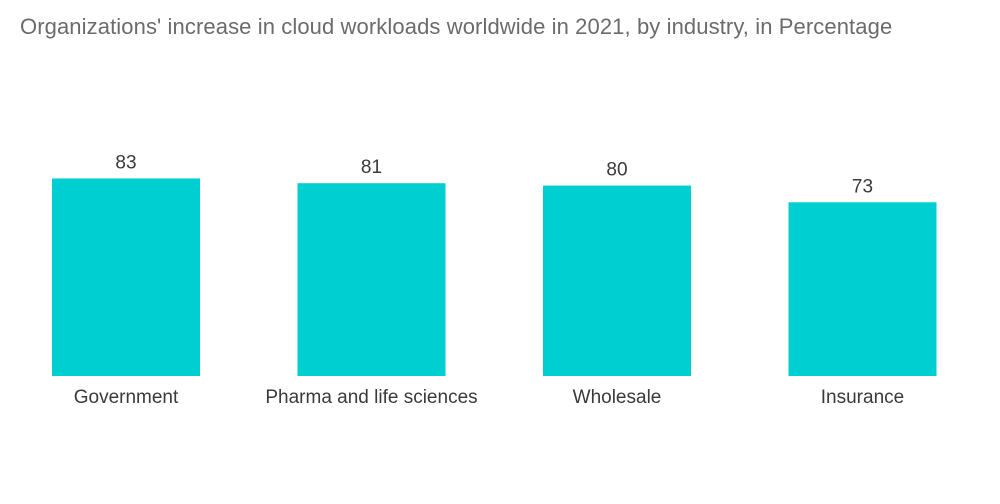  Describe the element at coordinates (126, 277) in the screenshot. I see `bar-government` at that location.